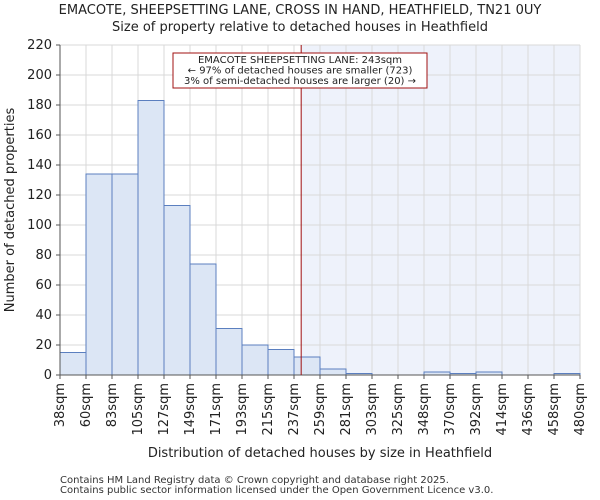  What do you see at coordinates (10, 210) in the screenshot?
I see `y-axis-title: Number of detached properties` at bounding box center [10, 210].